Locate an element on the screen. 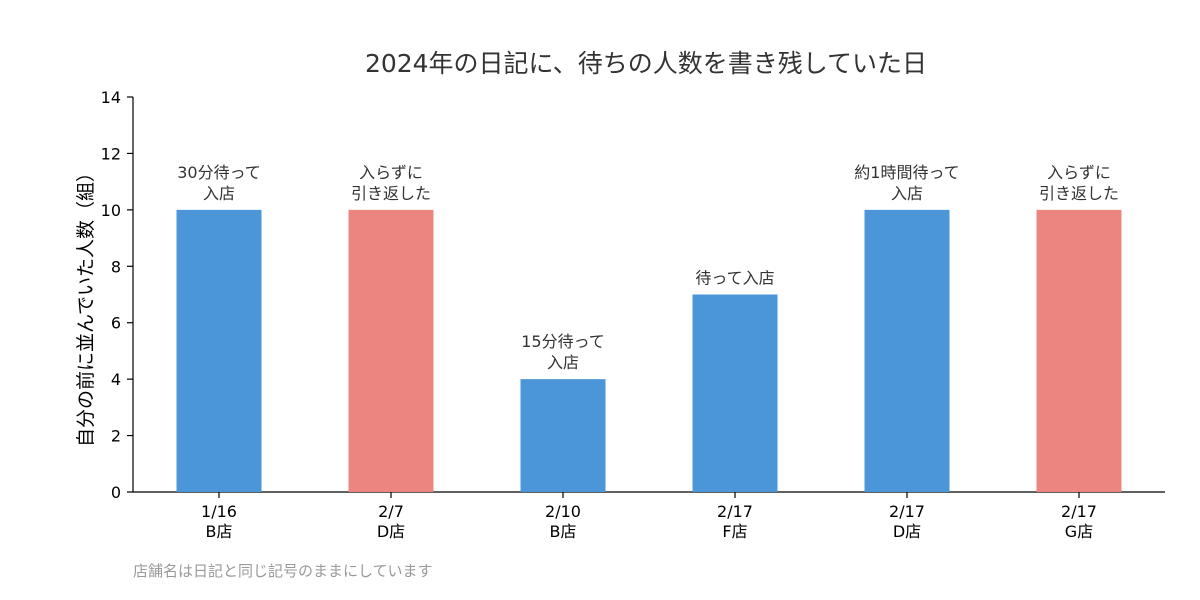 The image size is (1200, 600). y-tick-label: 0 is located at coordinates (116, 492).